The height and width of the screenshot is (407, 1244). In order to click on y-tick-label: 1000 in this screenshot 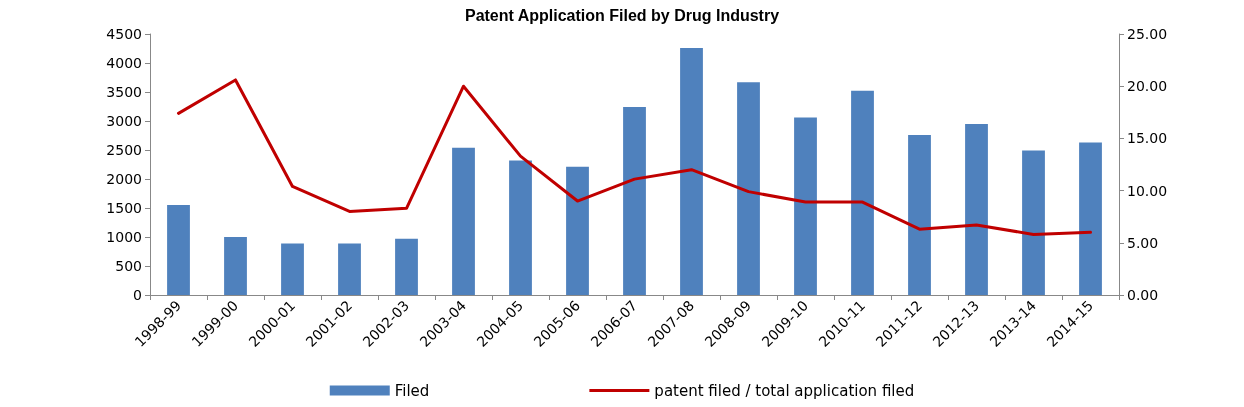, I will do `click(124, 237)`.